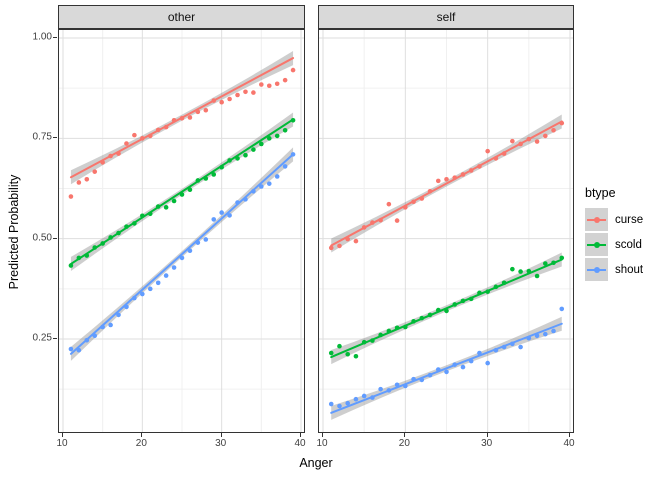 The width and height of the screenshot is (672, 480). I want to click on y-tick-label: 0.75, so click(42, 137).